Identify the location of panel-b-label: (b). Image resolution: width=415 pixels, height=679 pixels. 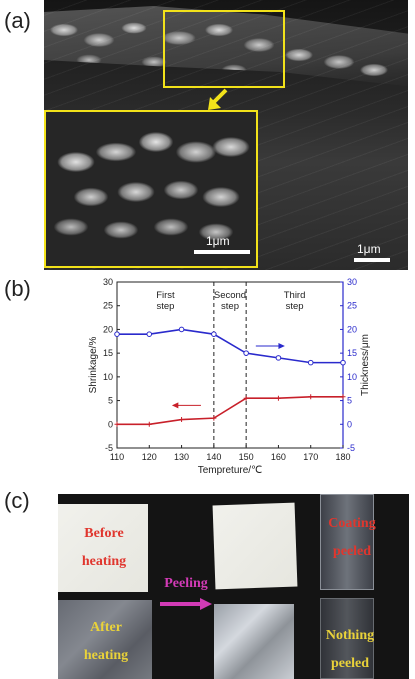
(17, 288).